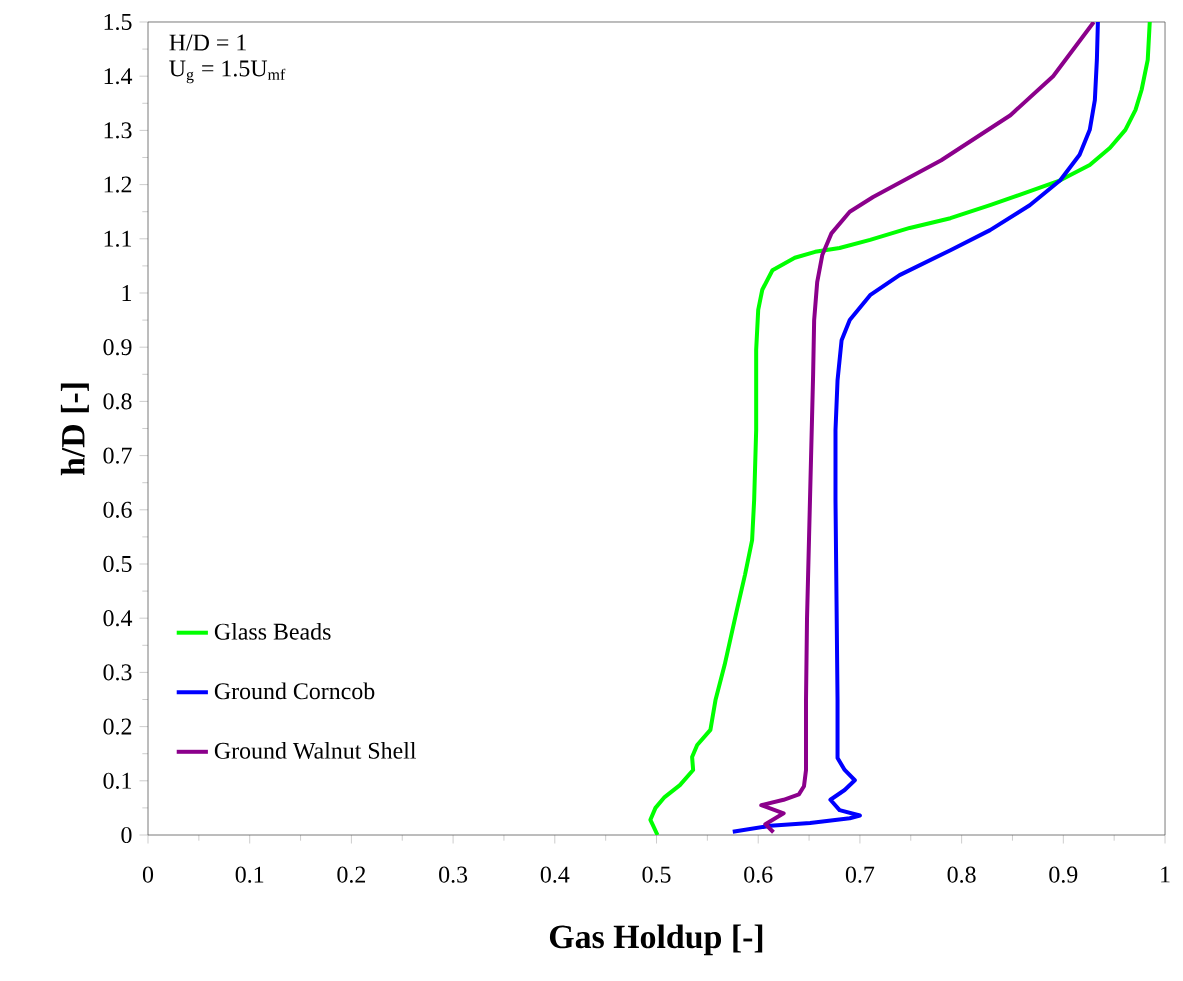  Describe the element at coordinates (117, 401) in the screenshot. I see `y-tick-label: 0.8` at that location.